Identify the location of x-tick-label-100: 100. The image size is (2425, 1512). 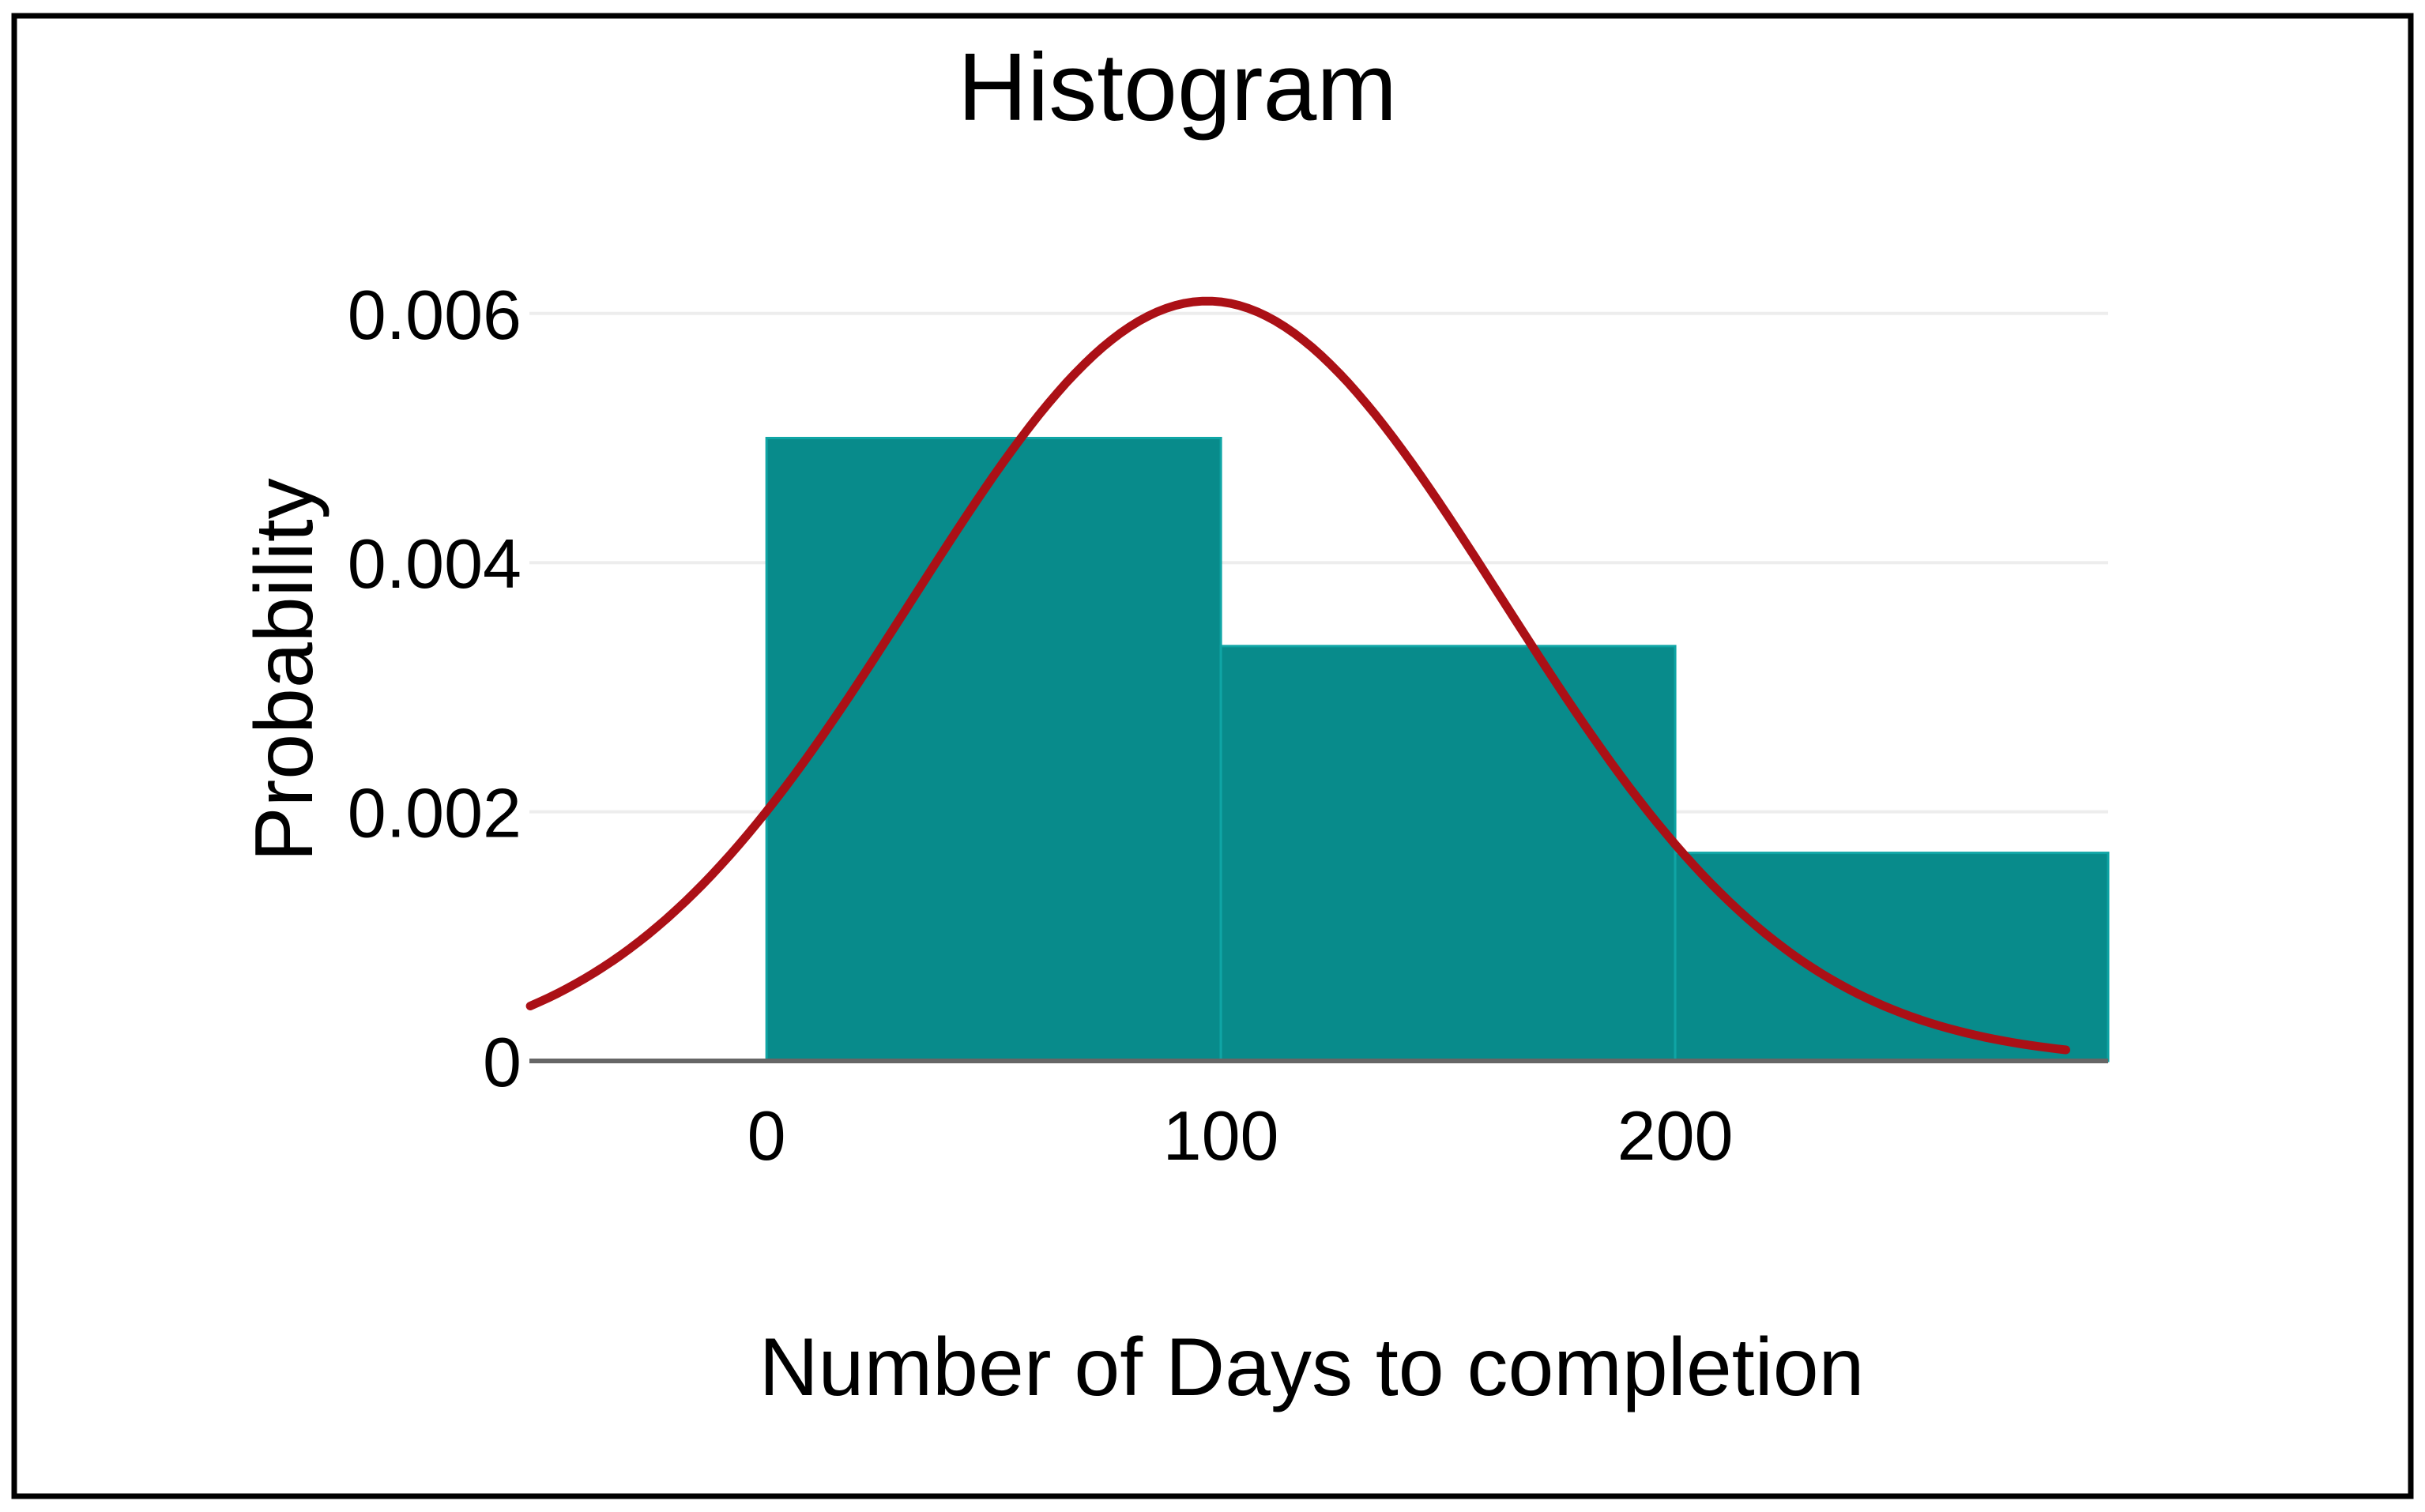
(1221, 1135).